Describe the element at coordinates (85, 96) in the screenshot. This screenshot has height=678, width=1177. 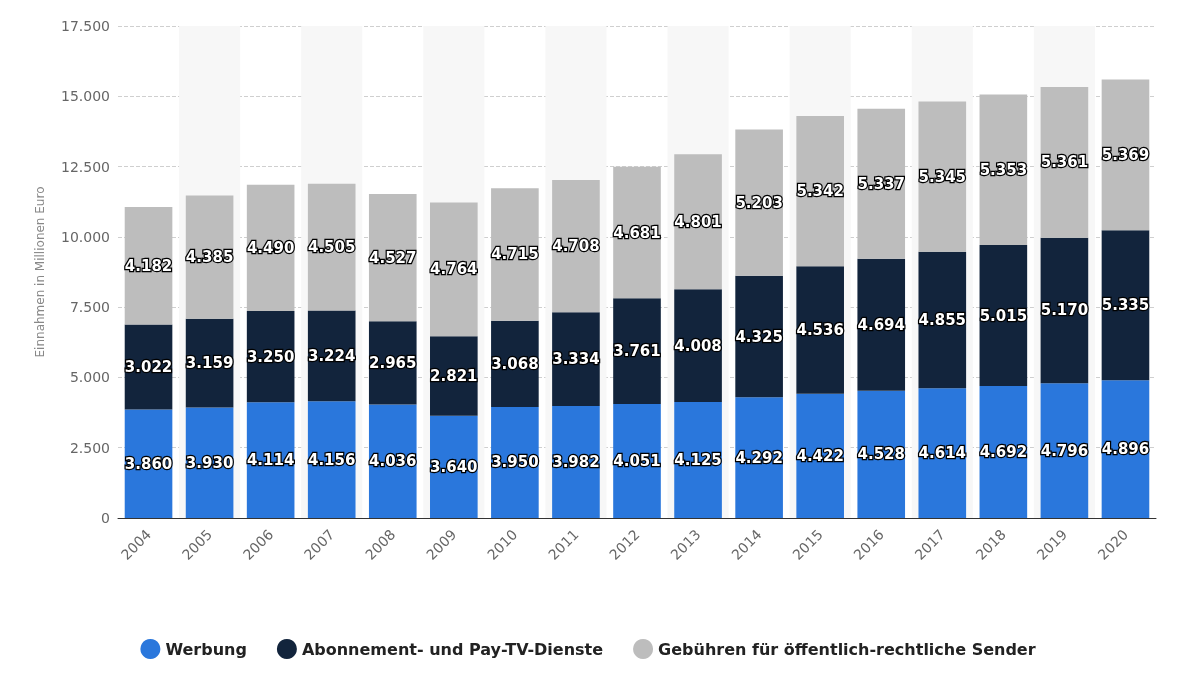
I see `y-tick-label: 15.000` at that location.